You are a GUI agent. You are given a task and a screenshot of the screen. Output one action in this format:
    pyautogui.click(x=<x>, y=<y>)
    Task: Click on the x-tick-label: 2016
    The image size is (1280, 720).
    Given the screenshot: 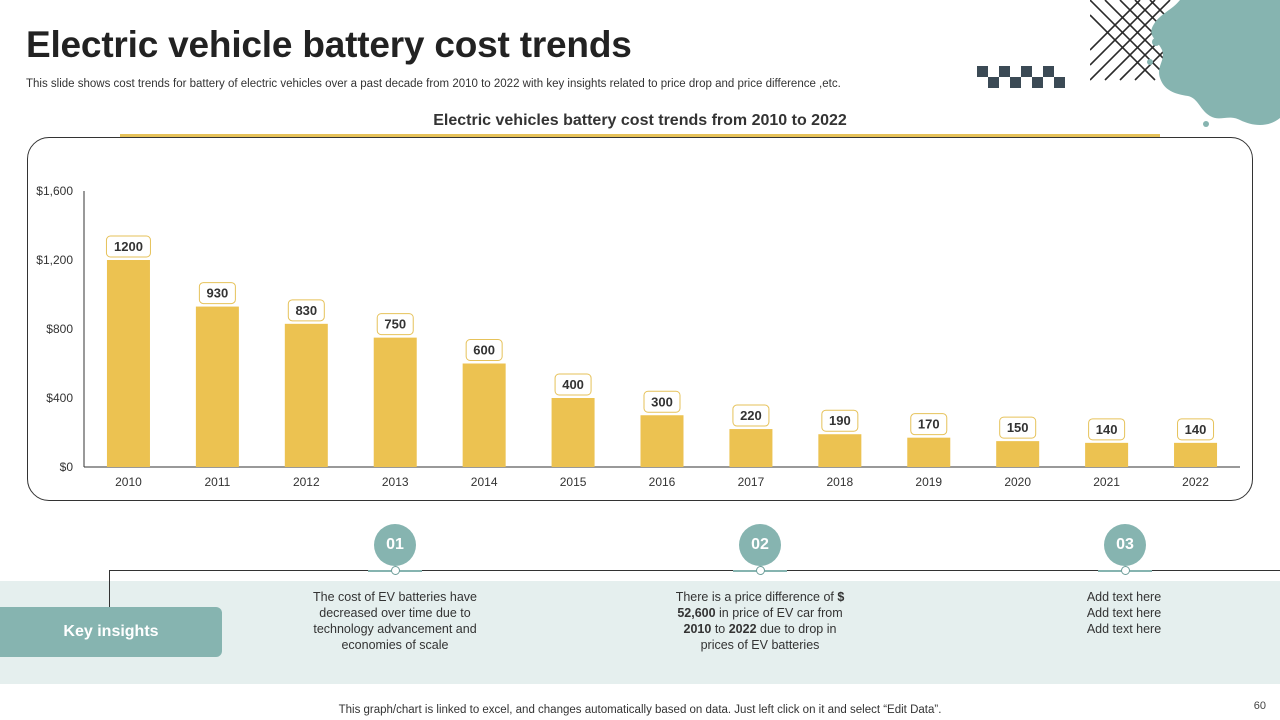 What is the action you would take?
    pyautogui.click(x=662, y=482)
    